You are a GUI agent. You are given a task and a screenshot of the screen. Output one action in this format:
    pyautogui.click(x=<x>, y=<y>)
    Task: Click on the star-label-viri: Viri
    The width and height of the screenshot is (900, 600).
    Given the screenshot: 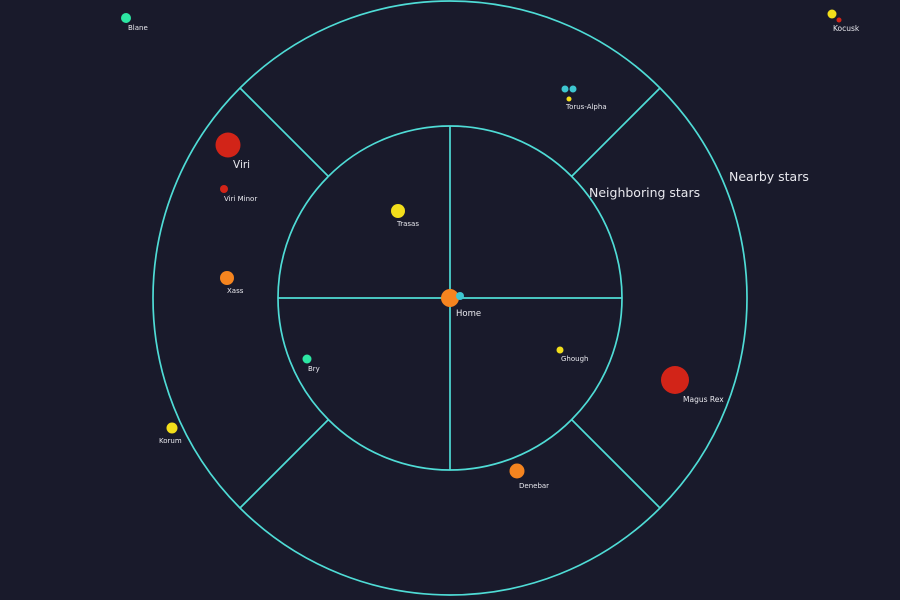 What is the action you would take?
    pyautogui.click(x=241, y=165)
    